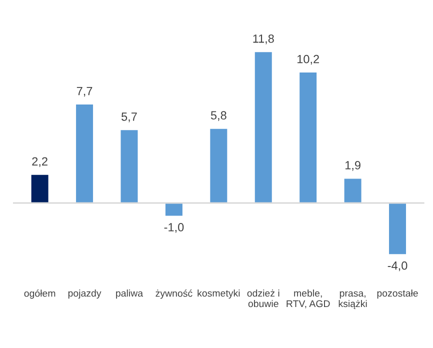 This screenshot has height=348, width=433. Describe the element at coordinates (40, 294) in the screenshot. I see `x-tick-label: ogółem` at that location.